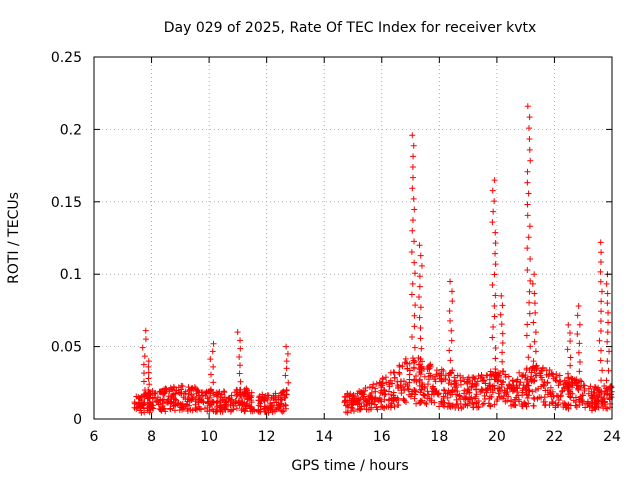 This screenshot has width=640, height=480. What do you see at coordinates (14, 238) in the screenshot?
I see `y-axis-label: ROTI / TECUs` at bounding box center [14, 238].